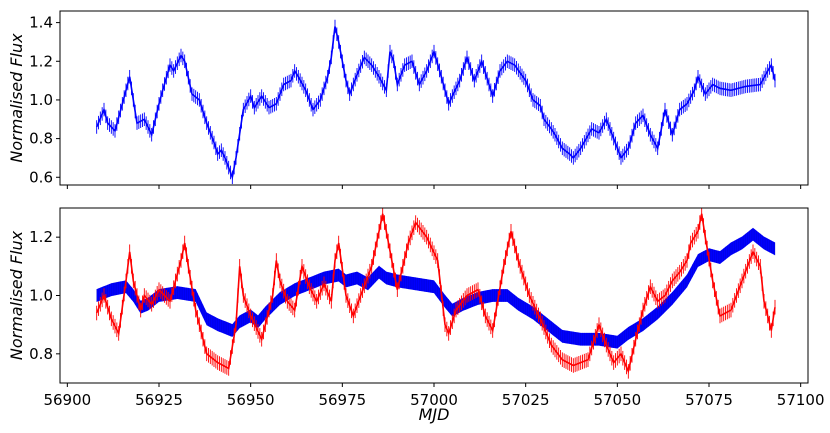  What do you see at coordinates (67, 400) in the screenshot?
I see `x-tick-label: 56900` at bounding box center [67, 400].